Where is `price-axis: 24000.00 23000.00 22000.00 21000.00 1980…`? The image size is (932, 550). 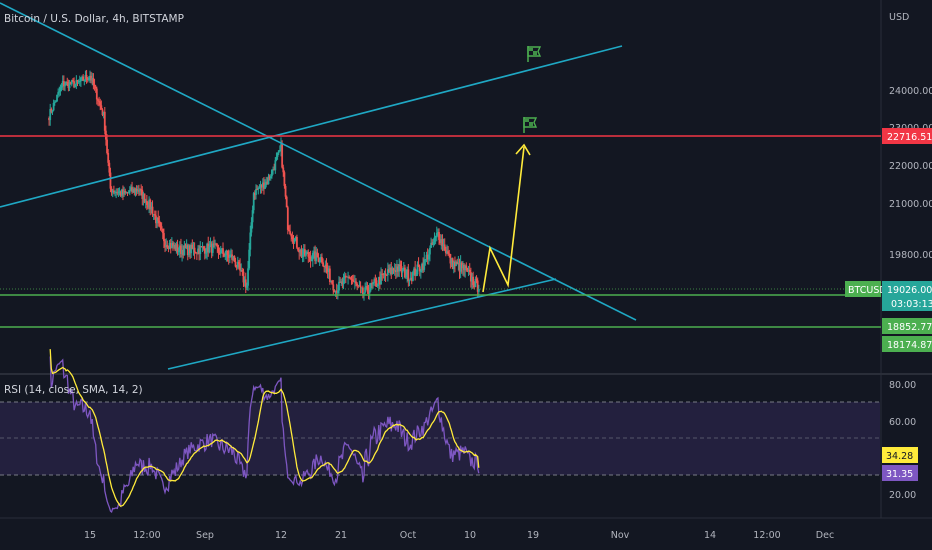
price-axis: 24000.00 23000.00 22000.00 21000.00 1980… is located at coordinates (910, 173).